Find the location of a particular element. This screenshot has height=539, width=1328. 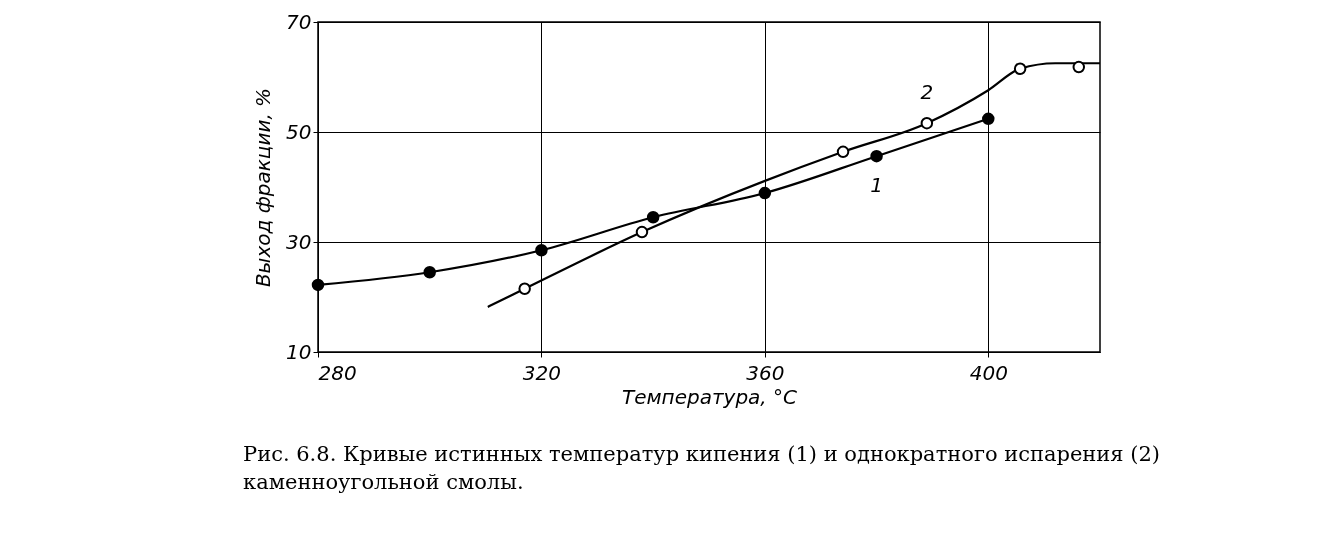

x-tick-label: 320 is located at coordinates (542, 372).